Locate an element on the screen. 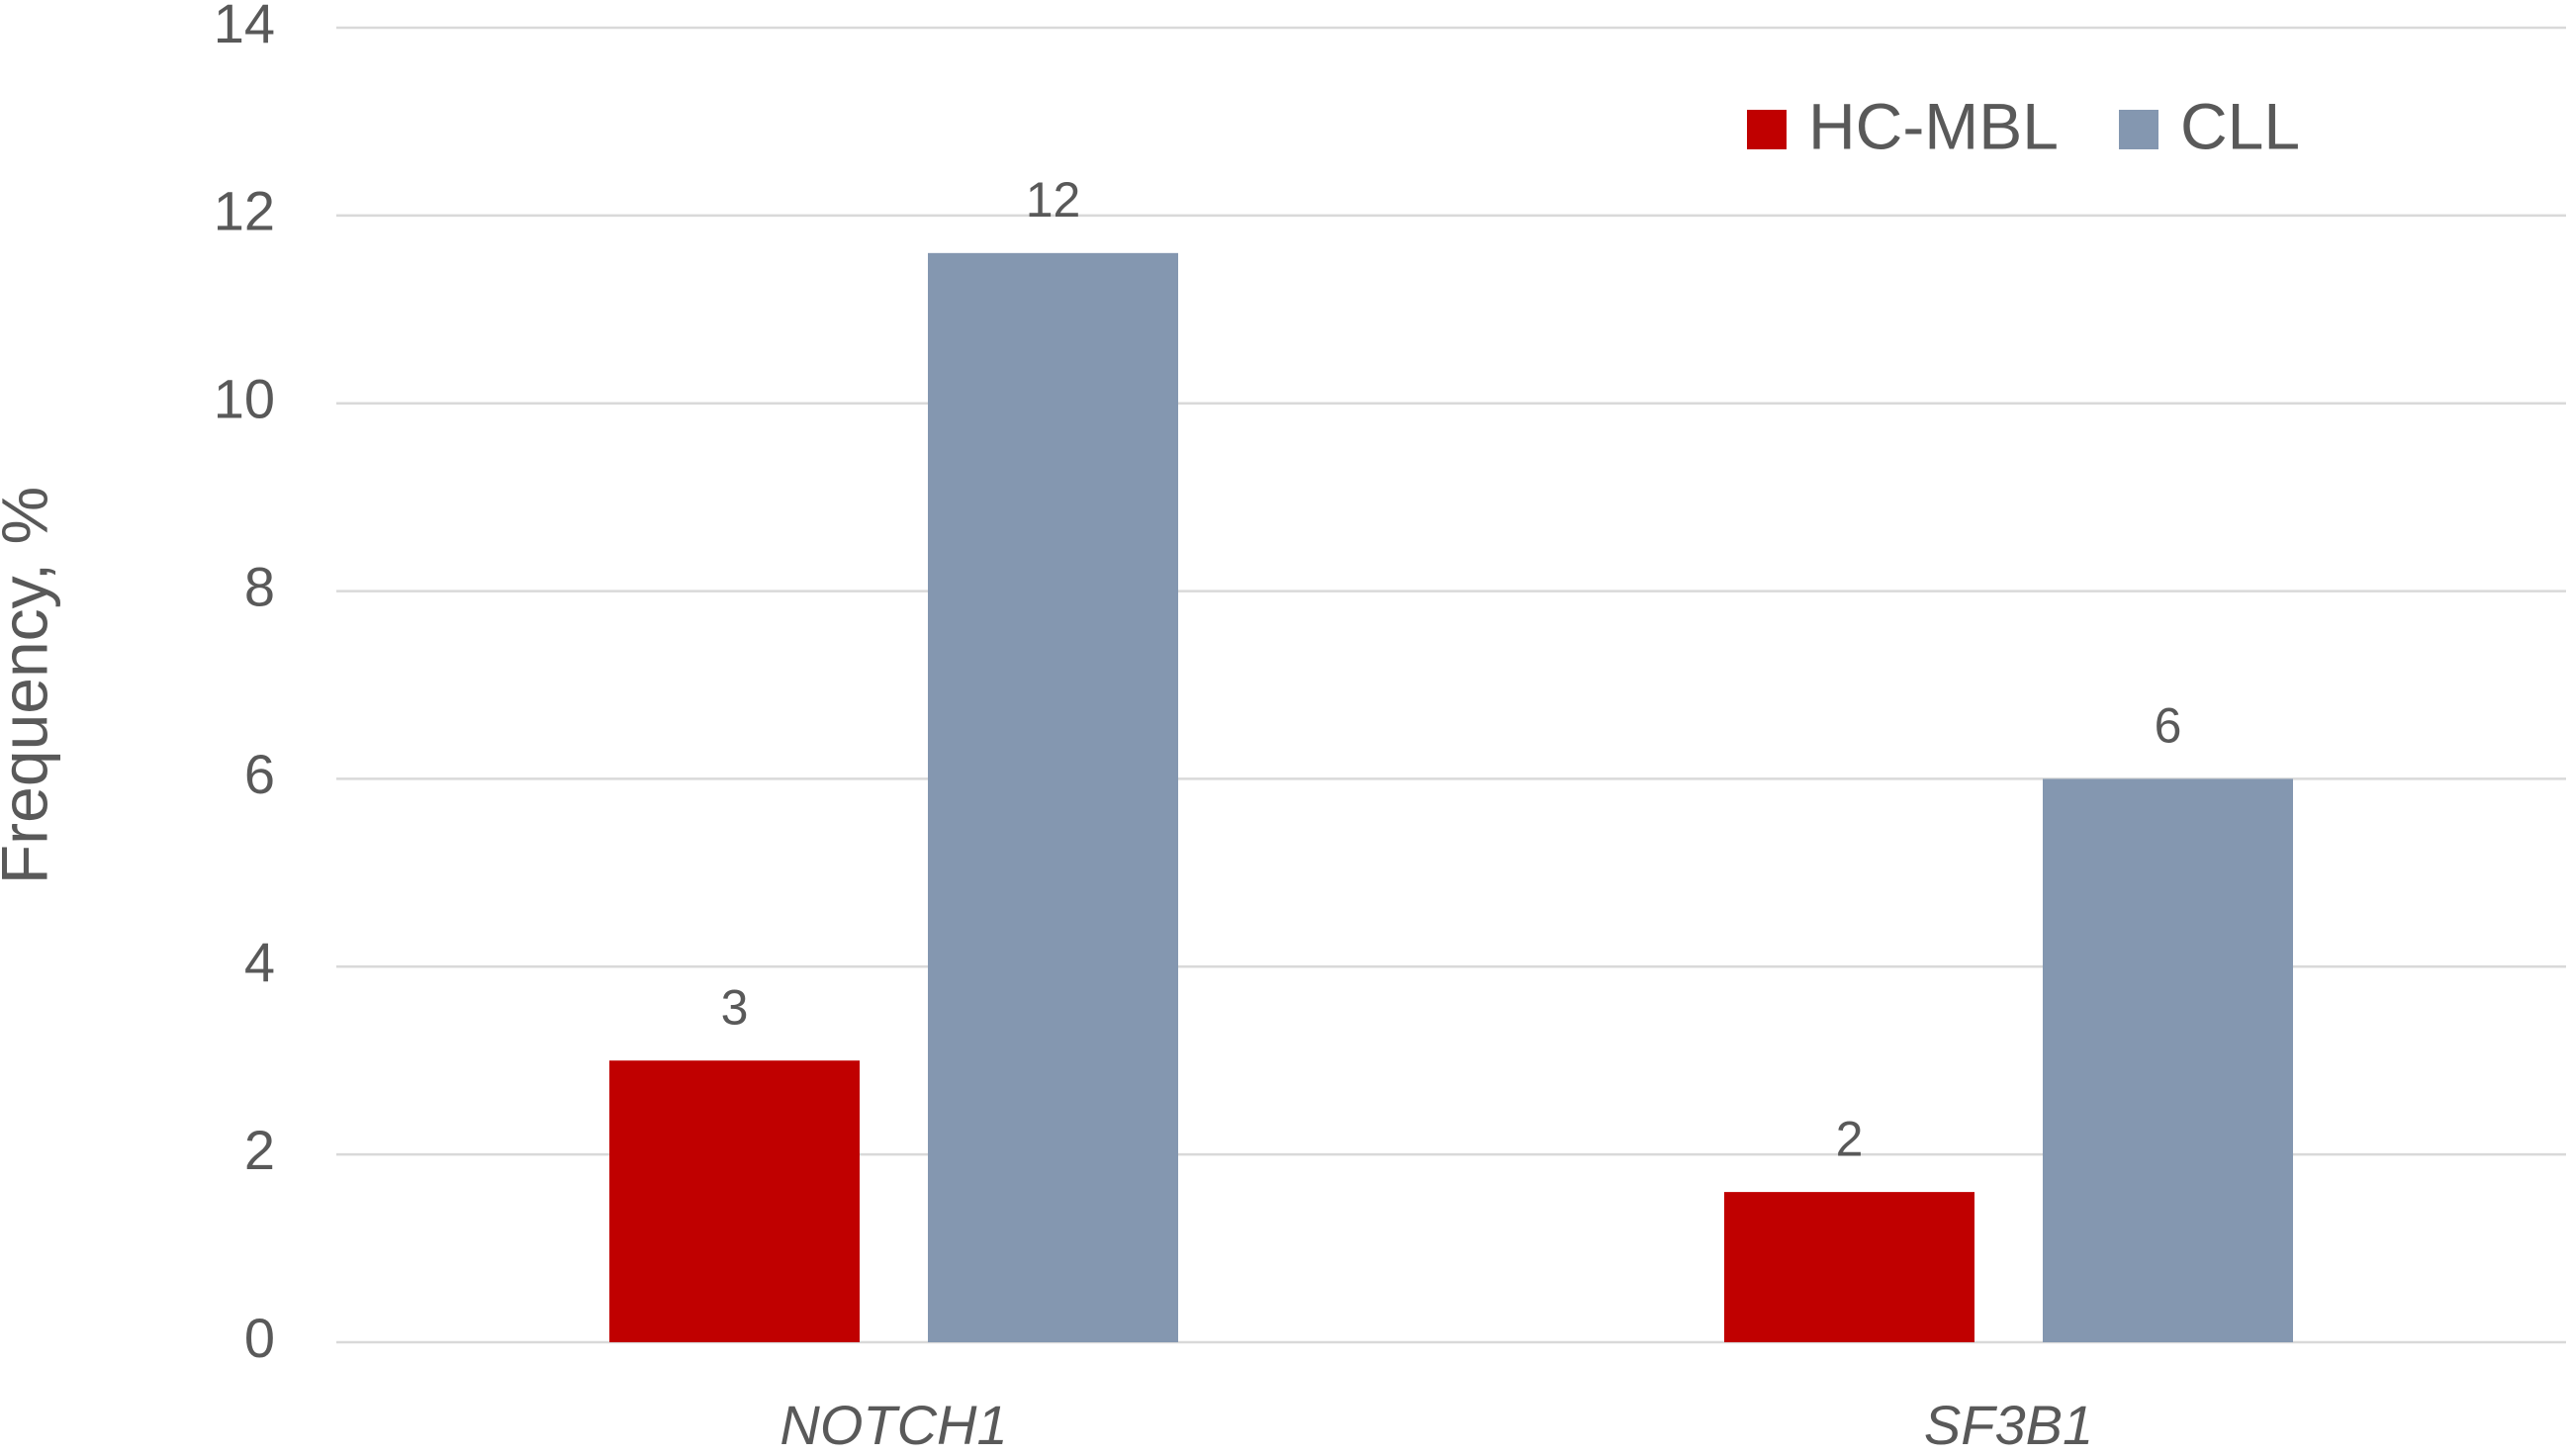 The image size is (2570, 1456). y-tick-label: 4 is located at coordinates (259, 962).